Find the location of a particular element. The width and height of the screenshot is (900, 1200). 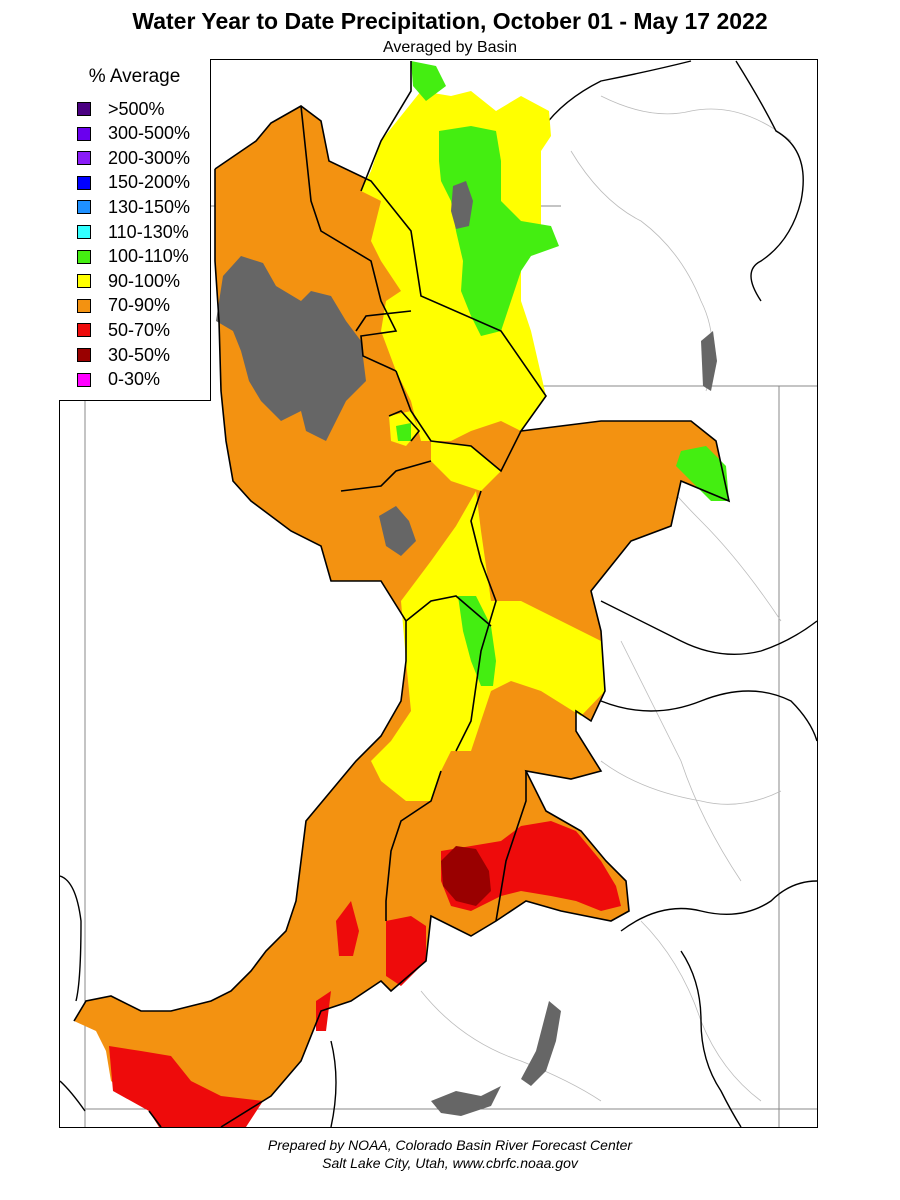

legend-title: % Average is located at coordinates (134, 76).